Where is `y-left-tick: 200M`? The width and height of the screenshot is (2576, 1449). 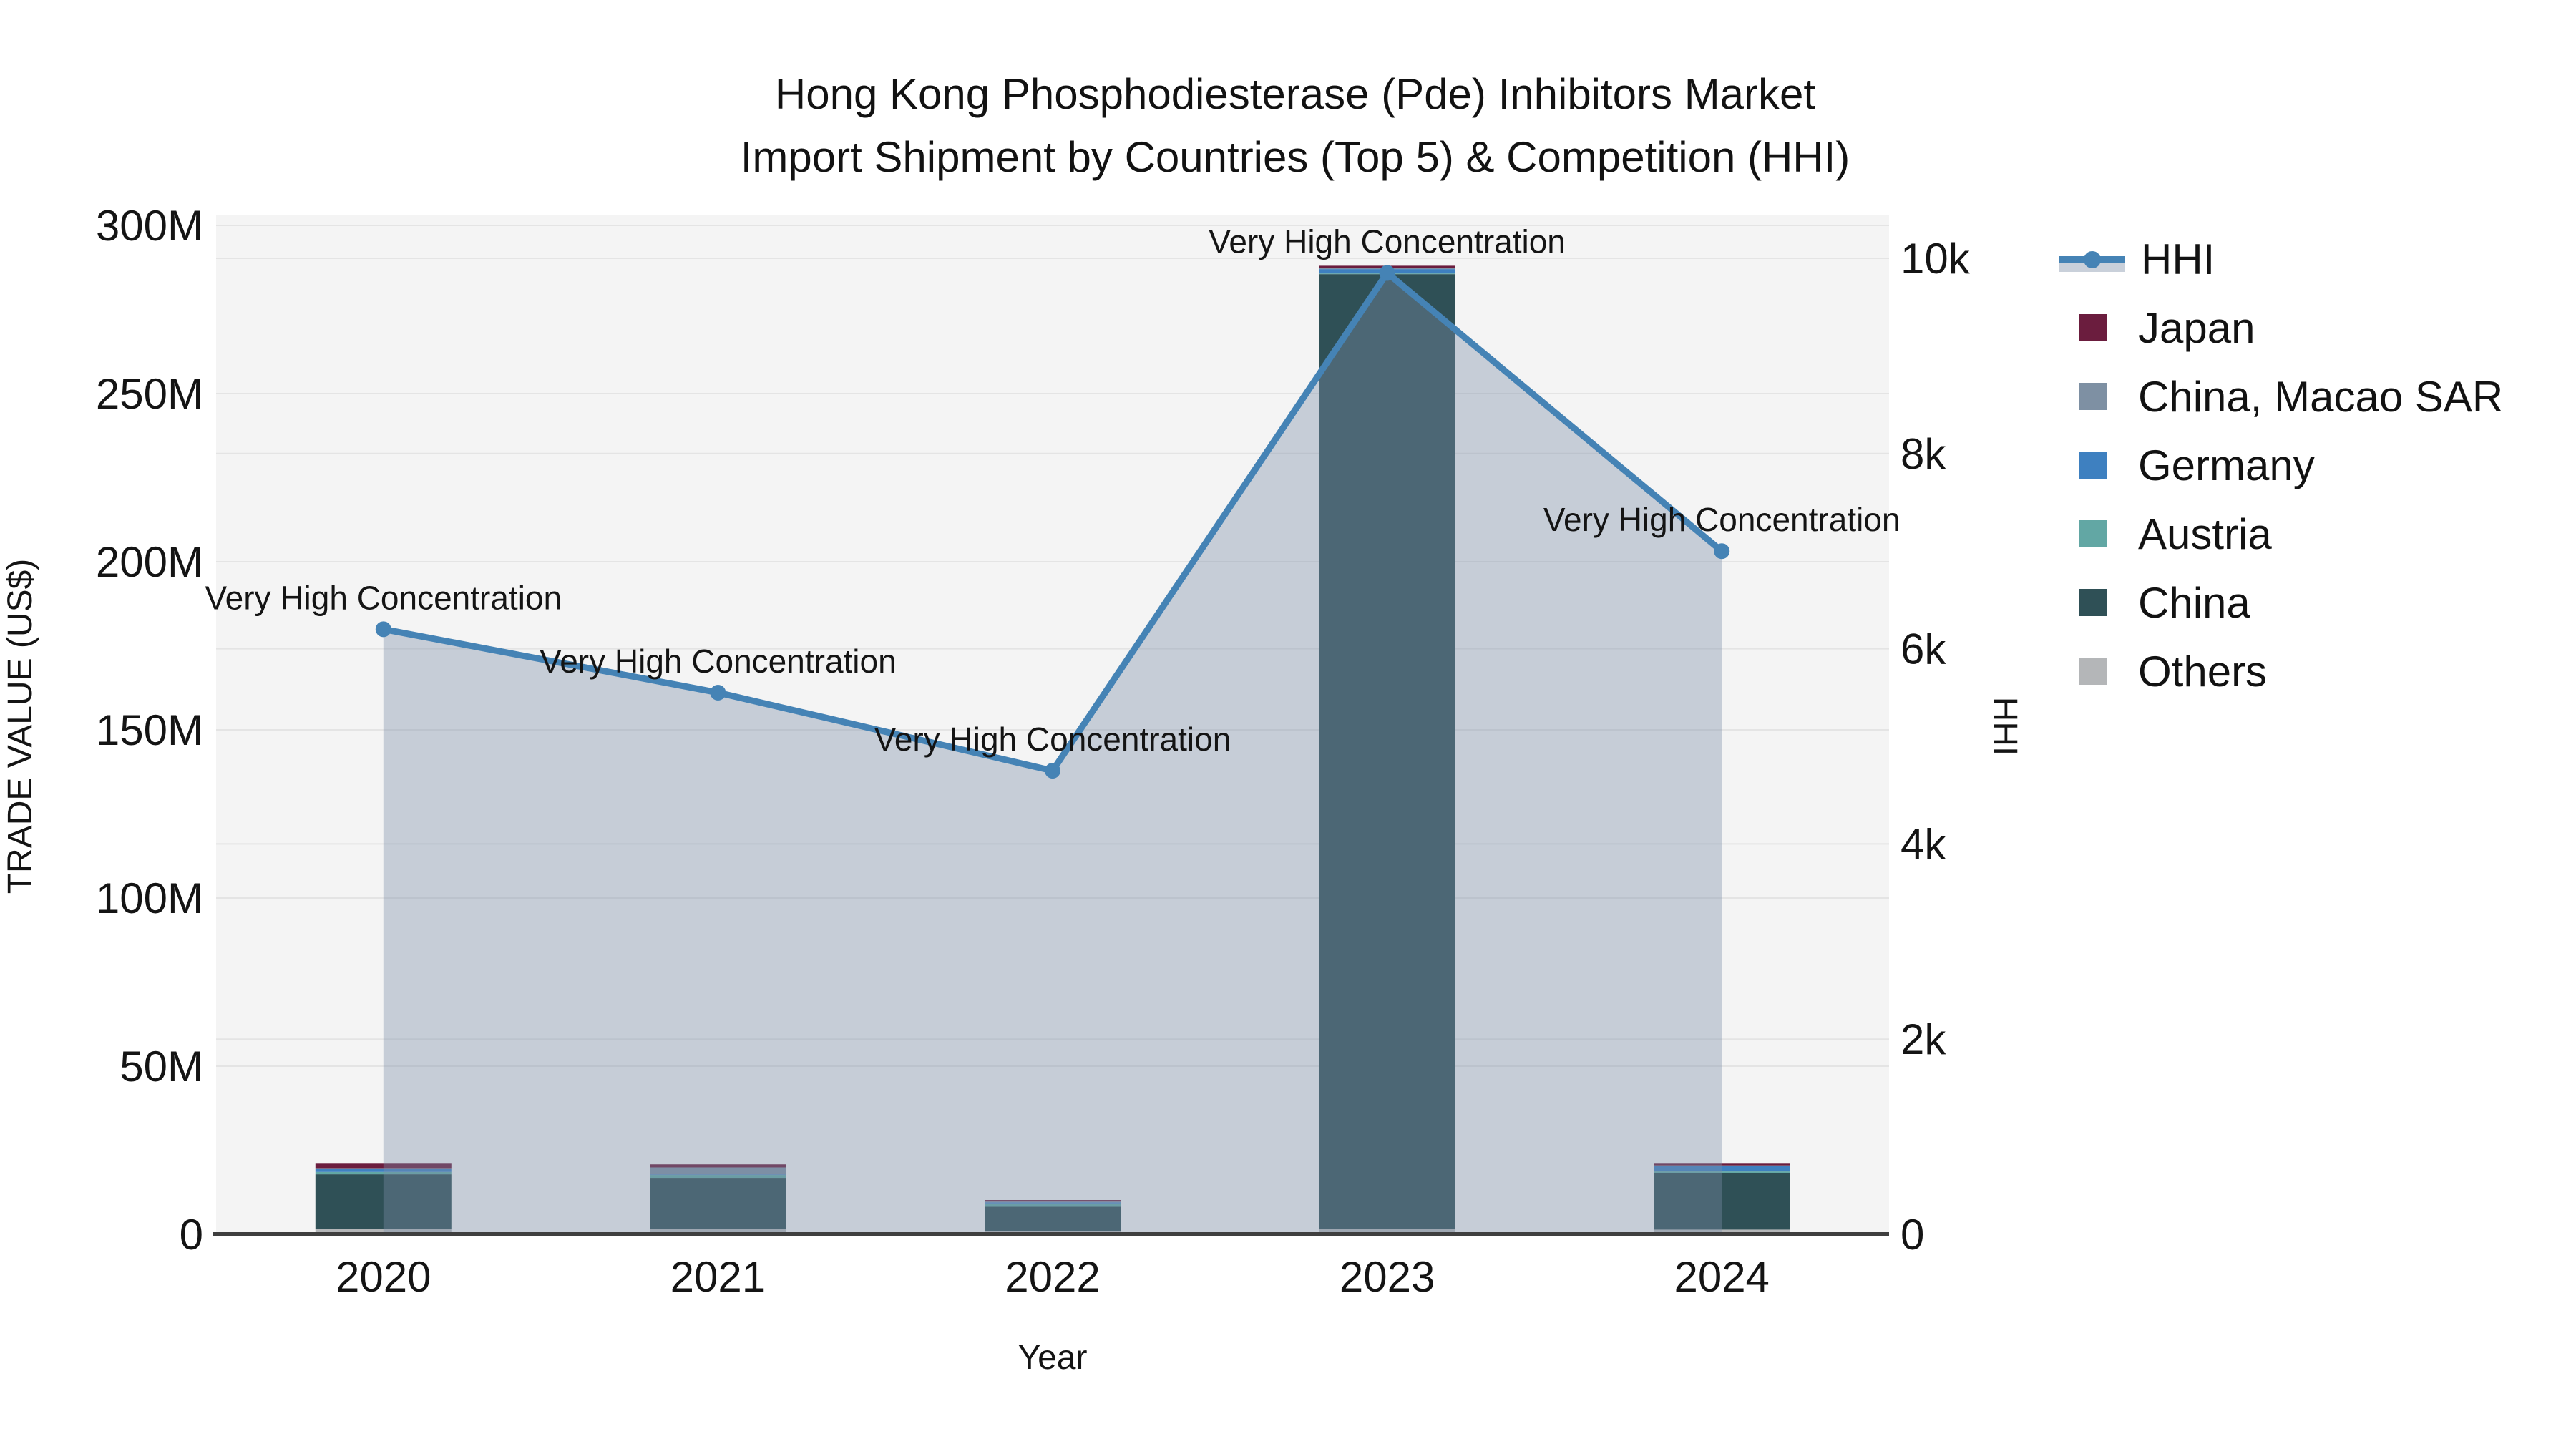
y-left-tick: 200M is located at coordinates (149, 562).